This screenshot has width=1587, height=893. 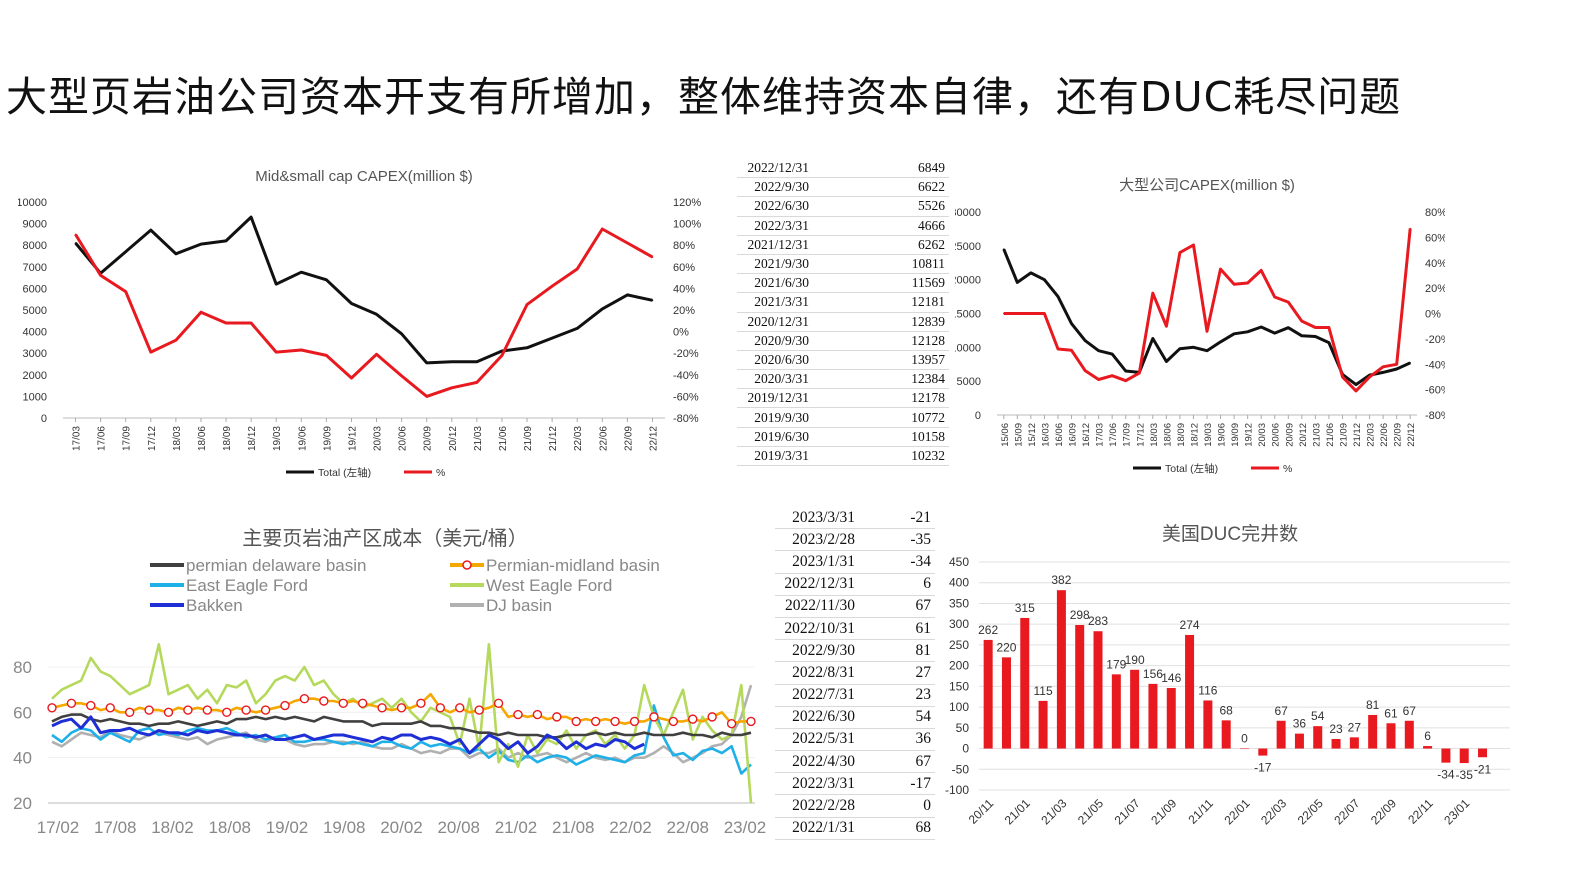 I want to click on x-tick-label: 17/06, so click(x=1113, y=435).